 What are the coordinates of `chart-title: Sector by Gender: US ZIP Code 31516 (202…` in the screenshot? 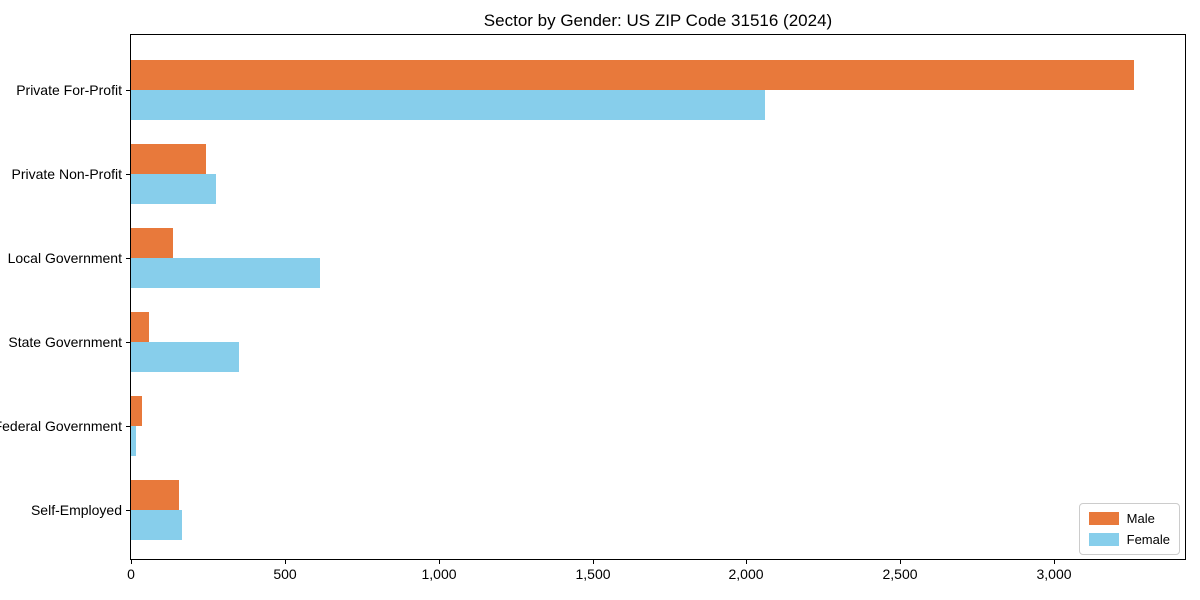 It's located at (658, 20).